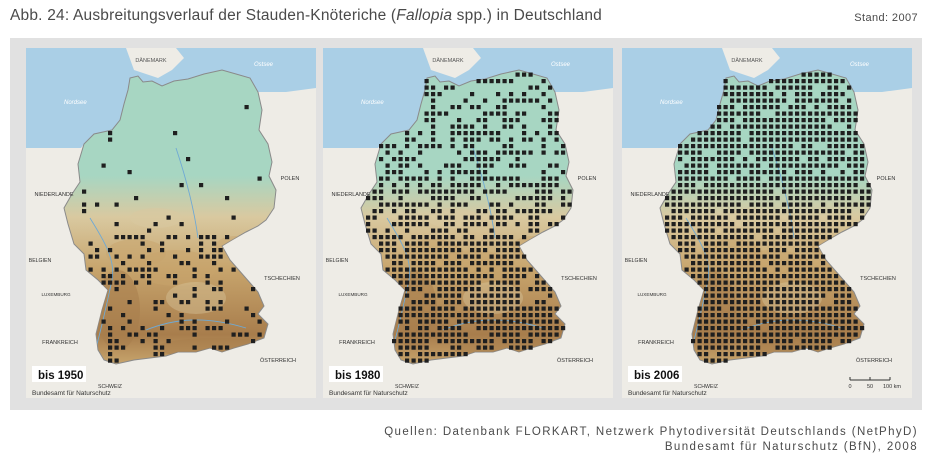  Describe the element at coordinates (649, 195) in the screenshot. I see `label-niederlande: NIEDERLANDE` at that location.